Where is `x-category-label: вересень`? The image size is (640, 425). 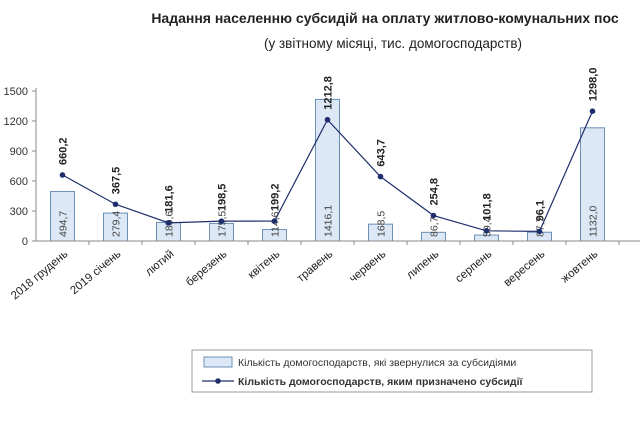 x-category-label: вересень is located at coordinates (525, 268).